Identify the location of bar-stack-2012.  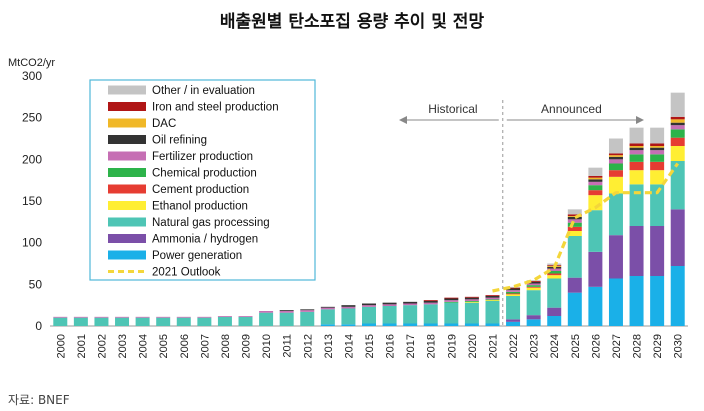
(307, 317).